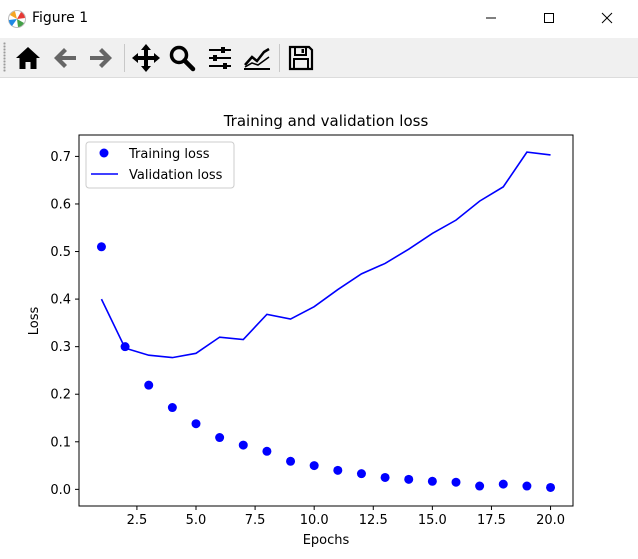 The height and width of the screenshot is (559, 638). I want to click on close-button, so click(607, 18).